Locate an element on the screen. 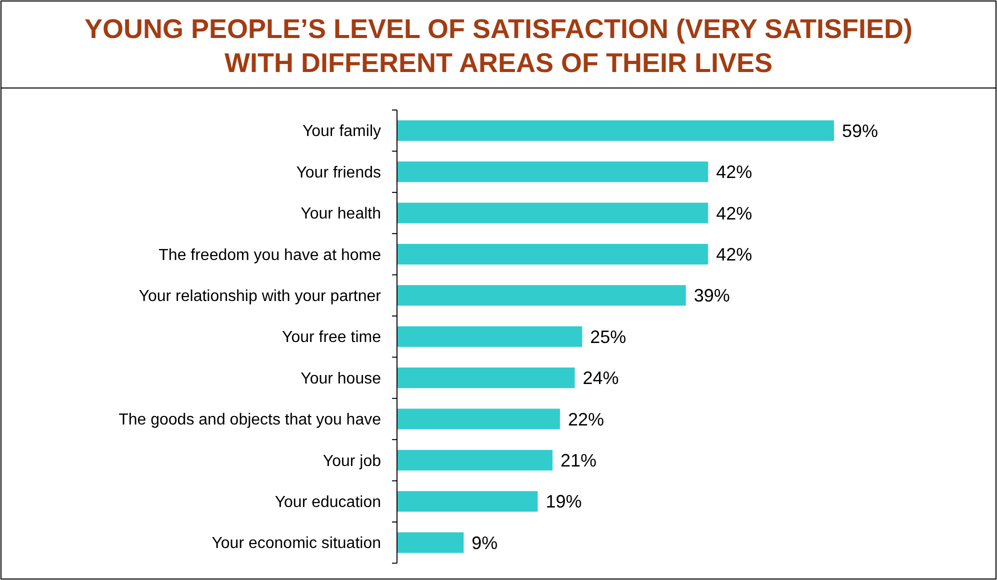  y-tick-label: Your relationship with your partner is located at coordinates (260, 296).